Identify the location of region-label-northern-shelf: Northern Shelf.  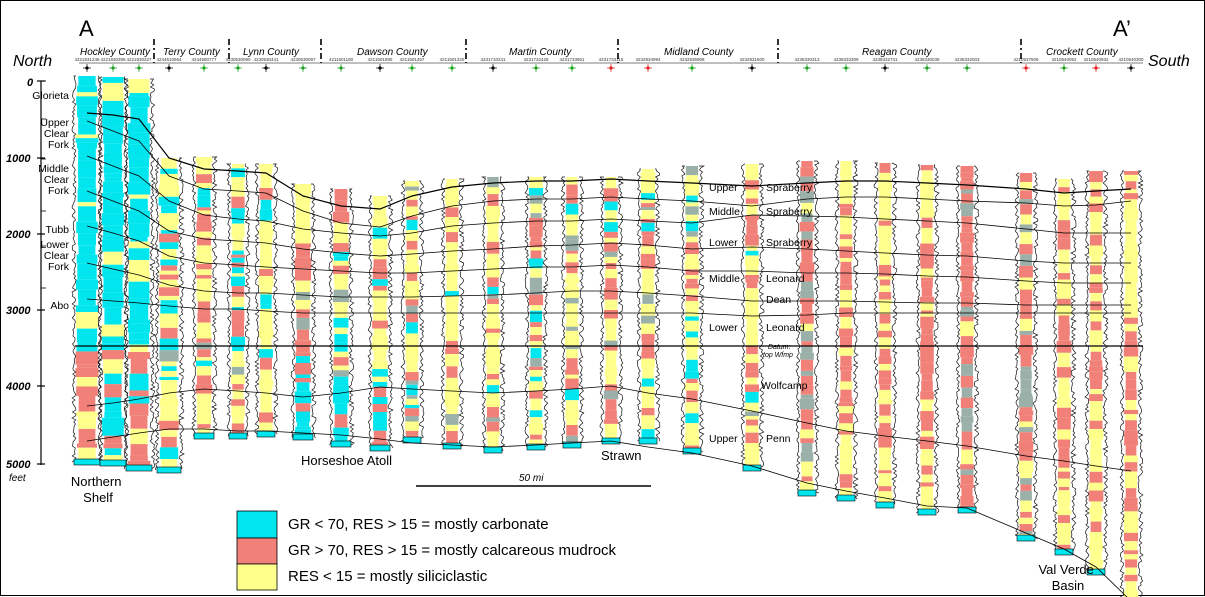
(98, 489).